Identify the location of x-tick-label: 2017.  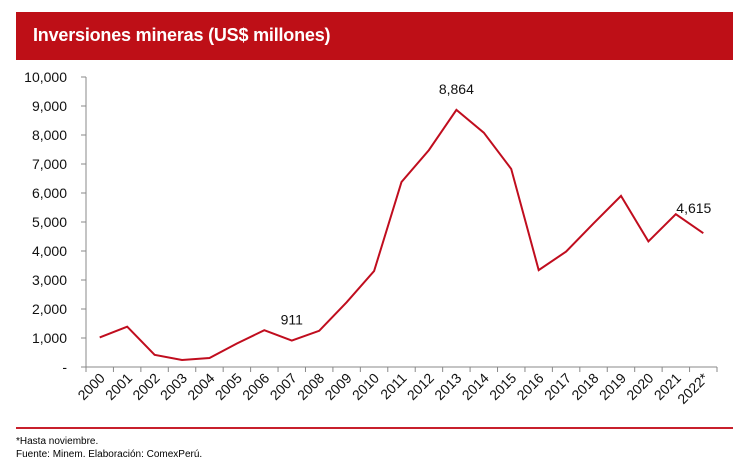
(557, 386).